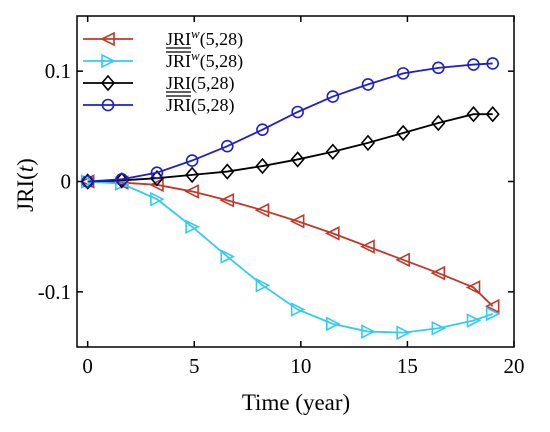 Image resolution: width=550 pixels, height=432 pixels. What do you see at coordinates (407, 366) in the screenshot?
I see `x-tick-label: 15` at bounding box center [407, 366].